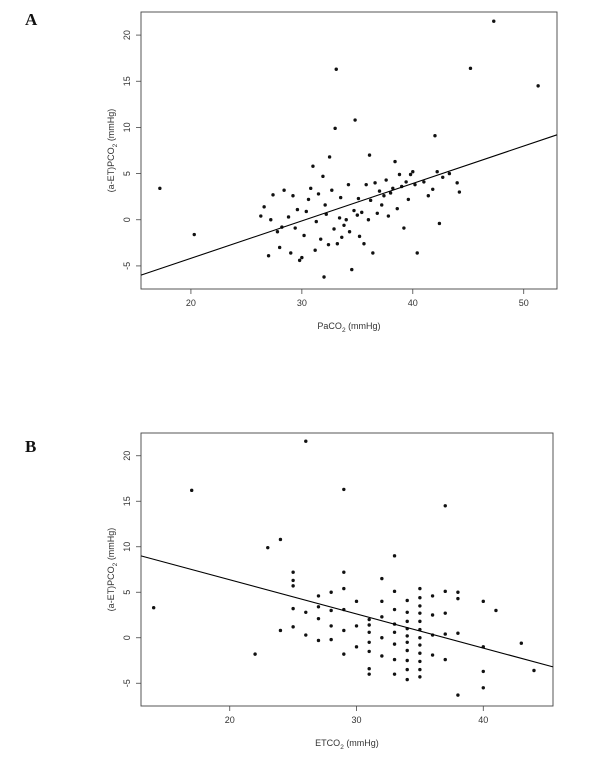 The image size is (600, 773). What do you see at coordinates (347, 611) in the screenshot?
I see `regression-line-b` at bounding box center [347, 611].